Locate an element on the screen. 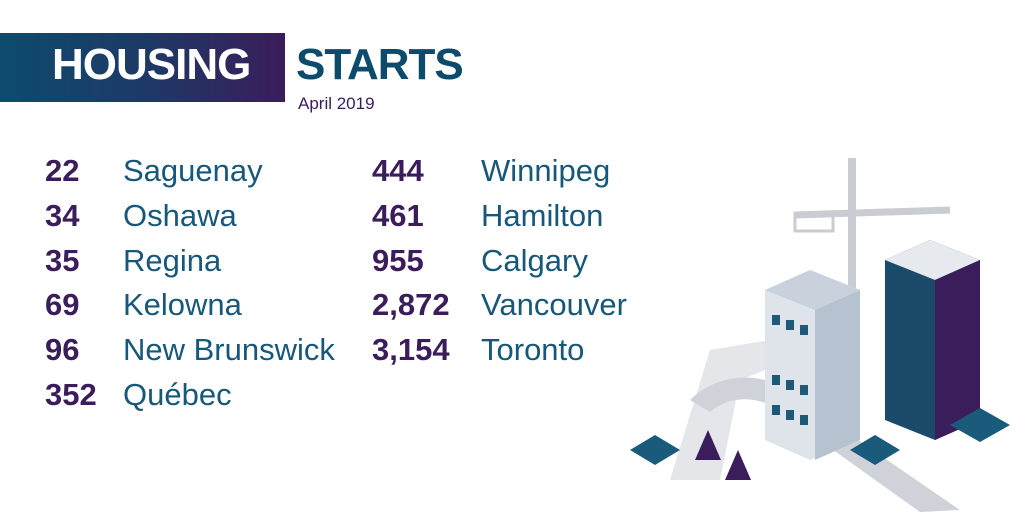 The image size is (1024, 512). starts-count: 22 is located at coordinates (62, 170).